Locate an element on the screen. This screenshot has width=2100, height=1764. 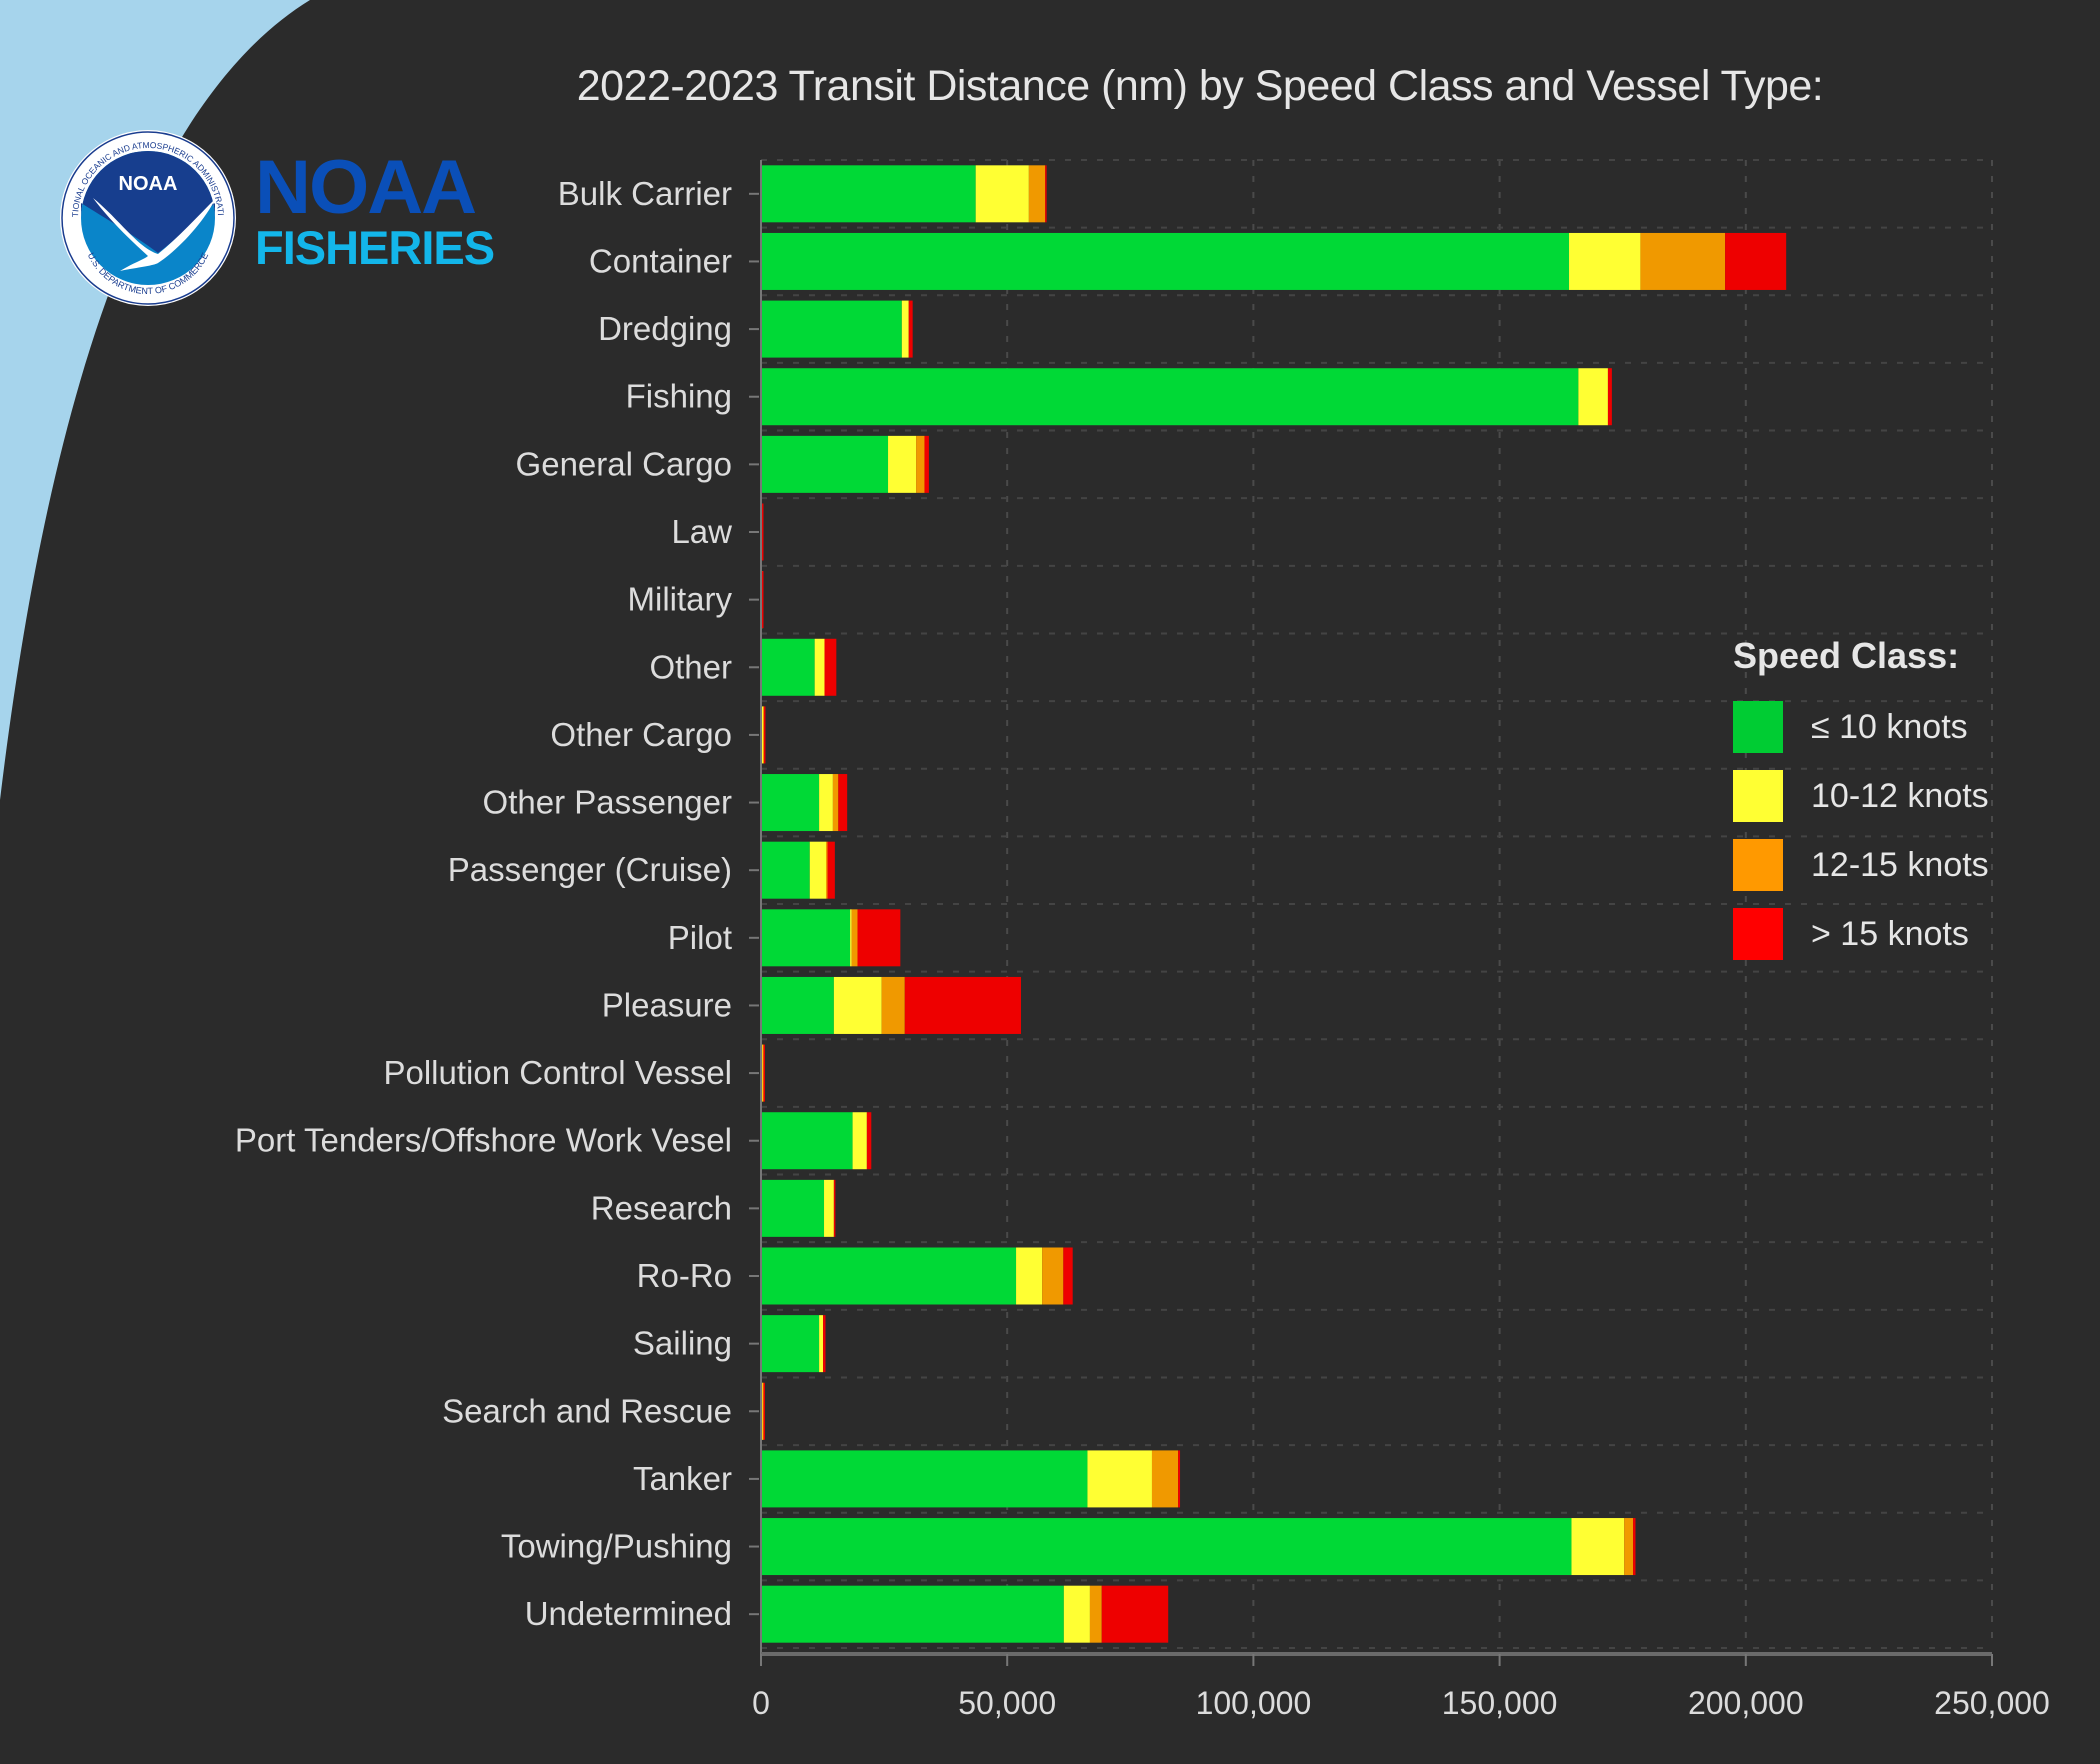
legend-label: ≤ 10 knots is located at coordinates (1889, 726).